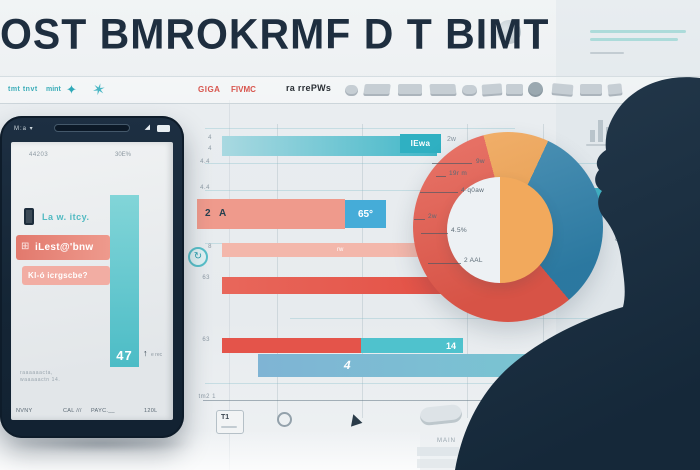 Image resolution: width=700 pixels, height=470 pixels. Describe the element at coordinates (101, 444) in the screenshot. I see `phone-shadow` at that location.